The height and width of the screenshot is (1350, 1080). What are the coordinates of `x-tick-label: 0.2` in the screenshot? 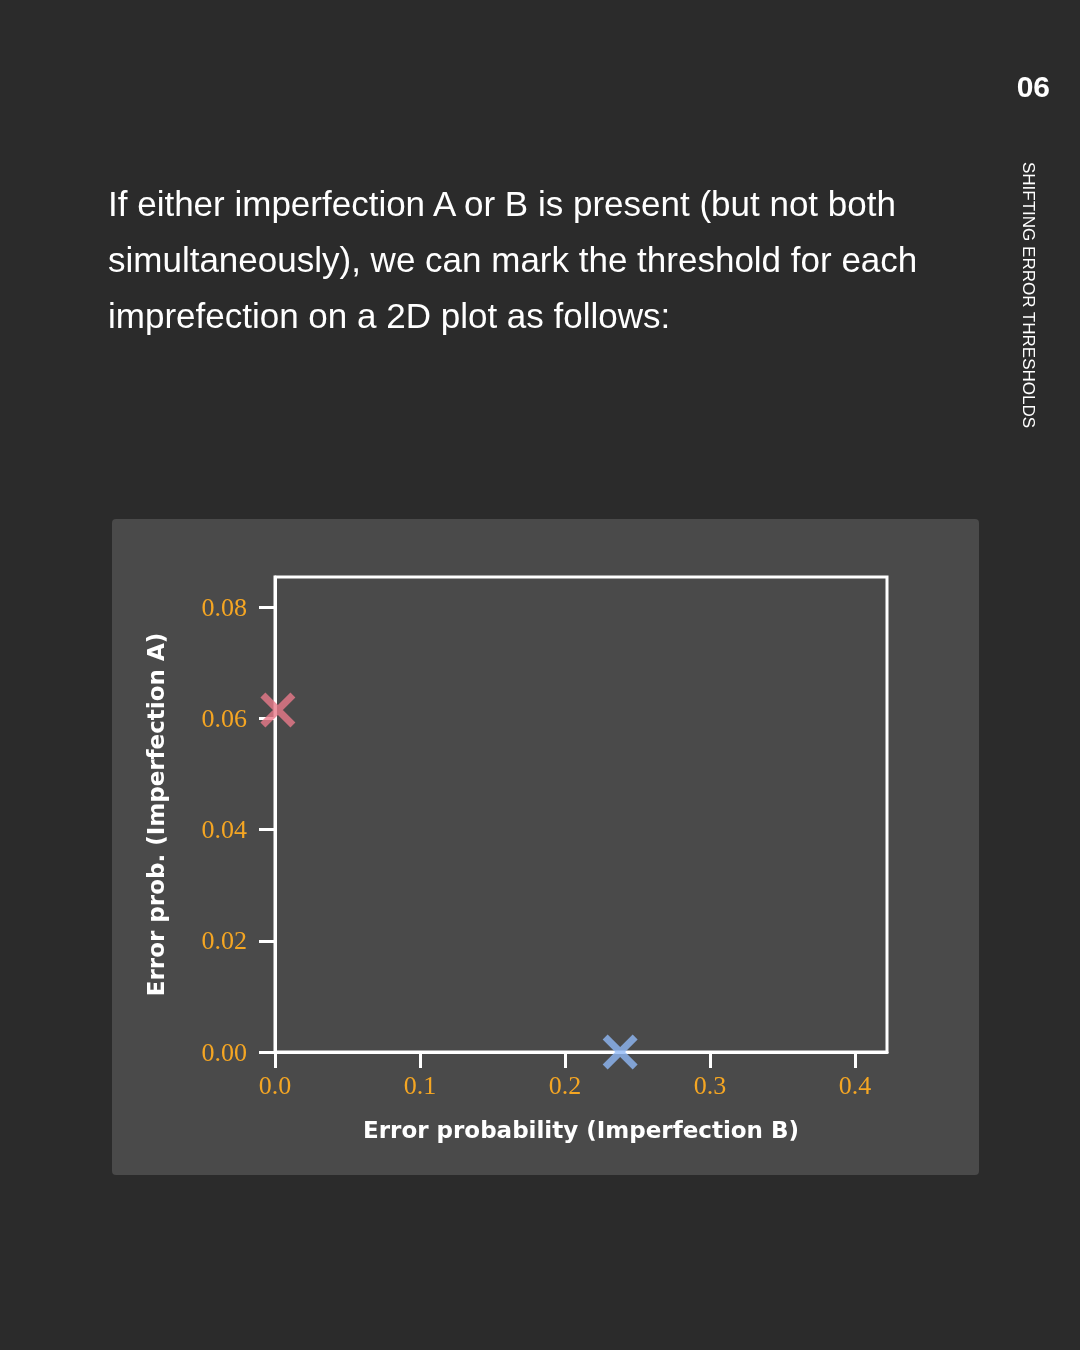 It's located at (565, 1085).